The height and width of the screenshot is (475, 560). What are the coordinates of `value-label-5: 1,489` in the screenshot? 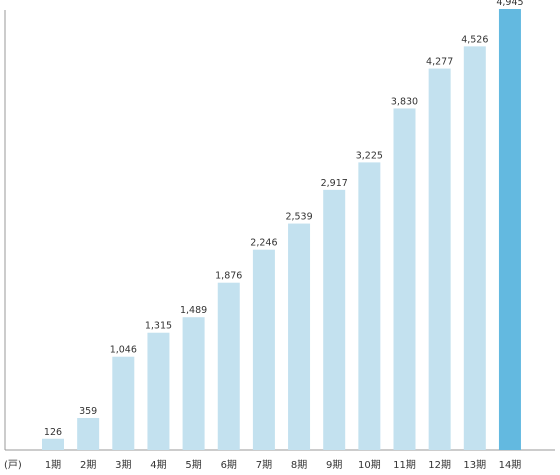 It's located at (193, 310).